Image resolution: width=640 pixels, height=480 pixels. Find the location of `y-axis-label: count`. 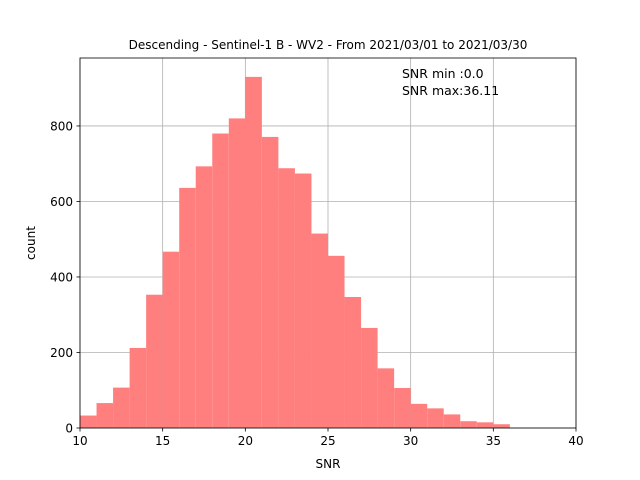

y-axis-label: count is located at coordinates (31, 243).